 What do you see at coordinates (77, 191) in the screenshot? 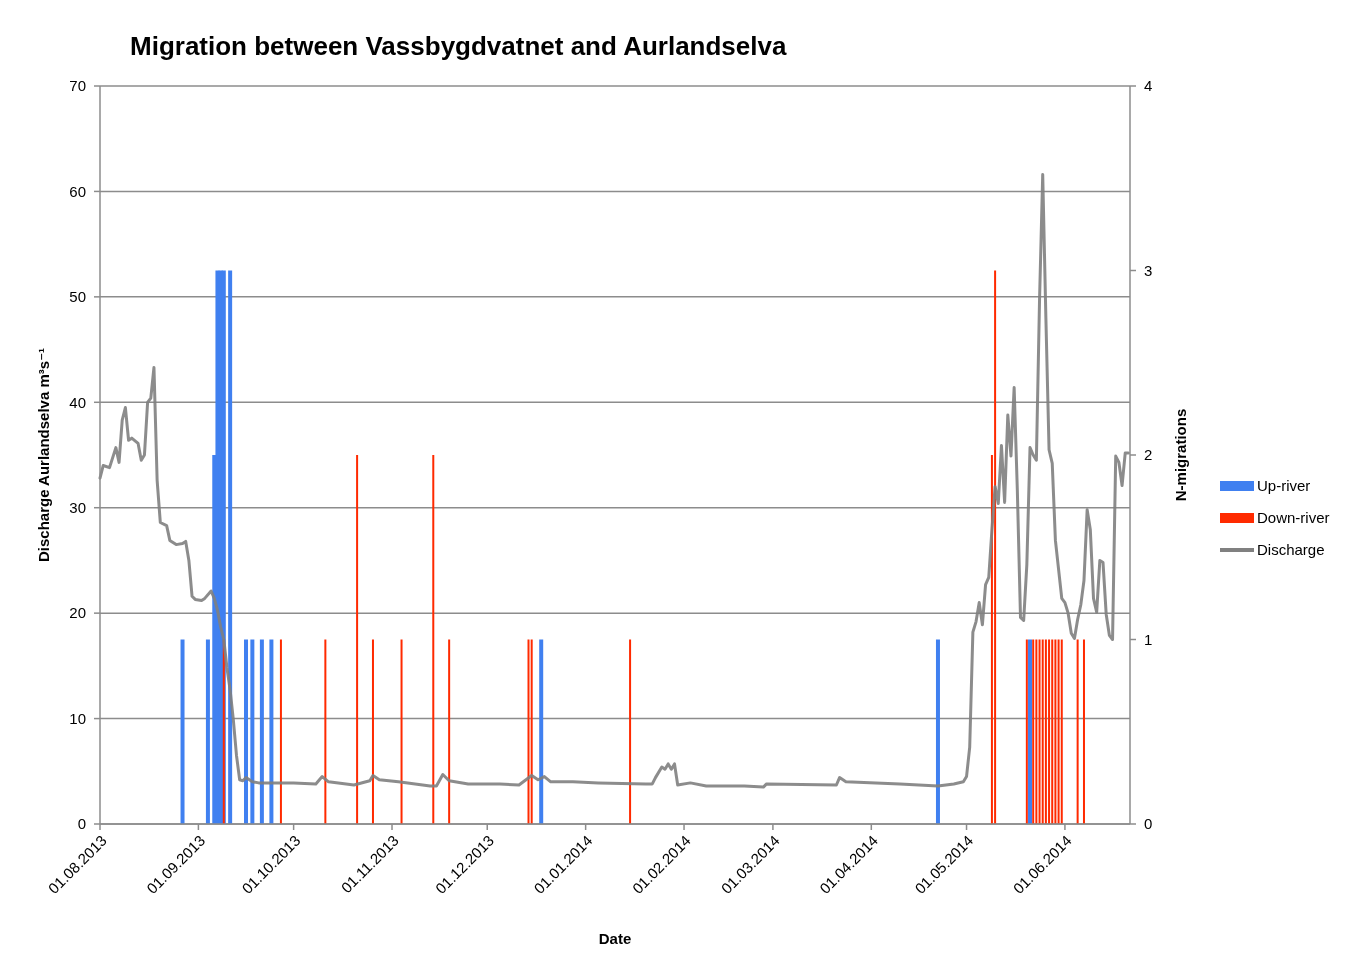
I see `y-tick-label: 60` at bounding box center [77, 191].